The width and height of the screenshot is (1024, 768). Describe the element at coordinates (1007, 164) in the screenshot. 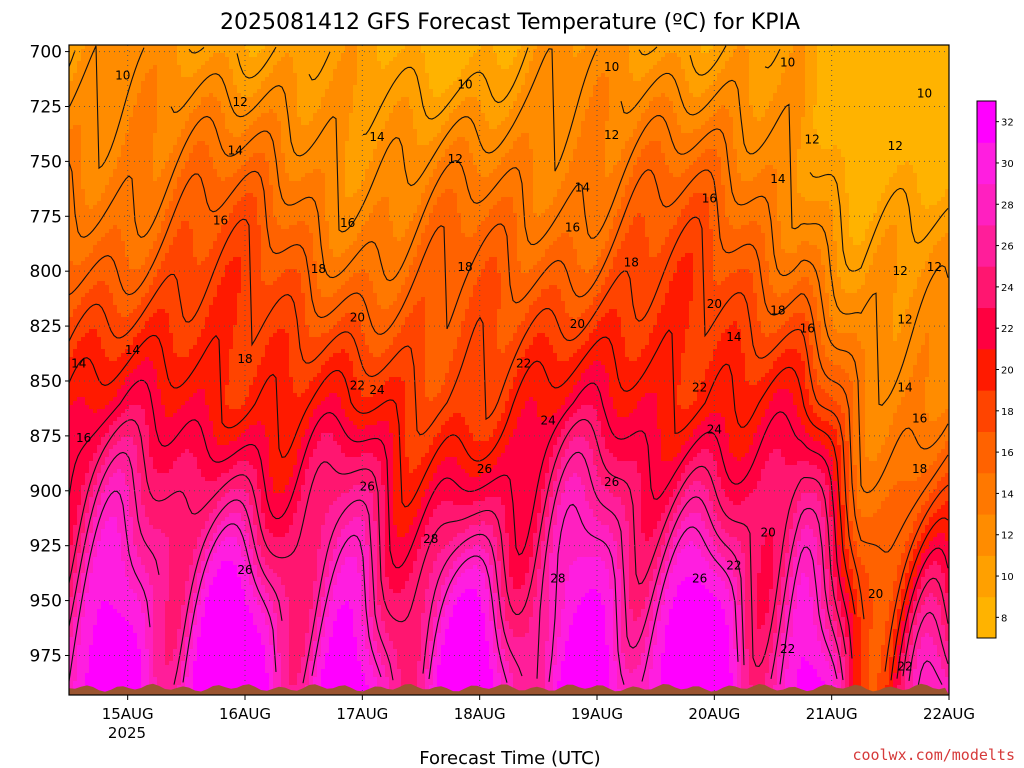

I see `colorbar-tick-label: 30` at that location.